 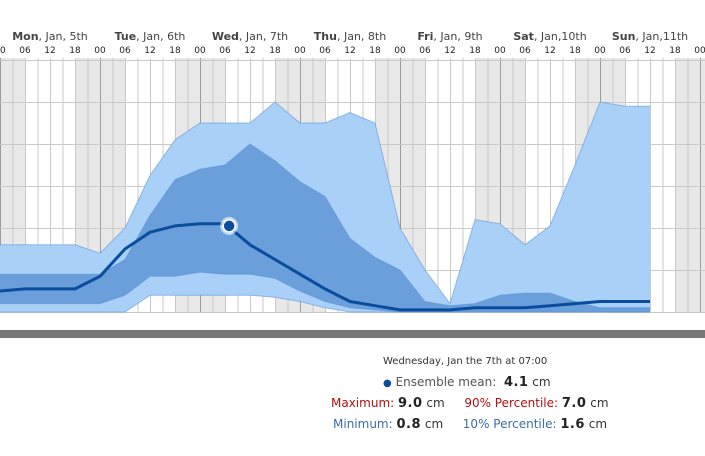 I want to click on p10-value: 1.6, so click(x=572, y=424).